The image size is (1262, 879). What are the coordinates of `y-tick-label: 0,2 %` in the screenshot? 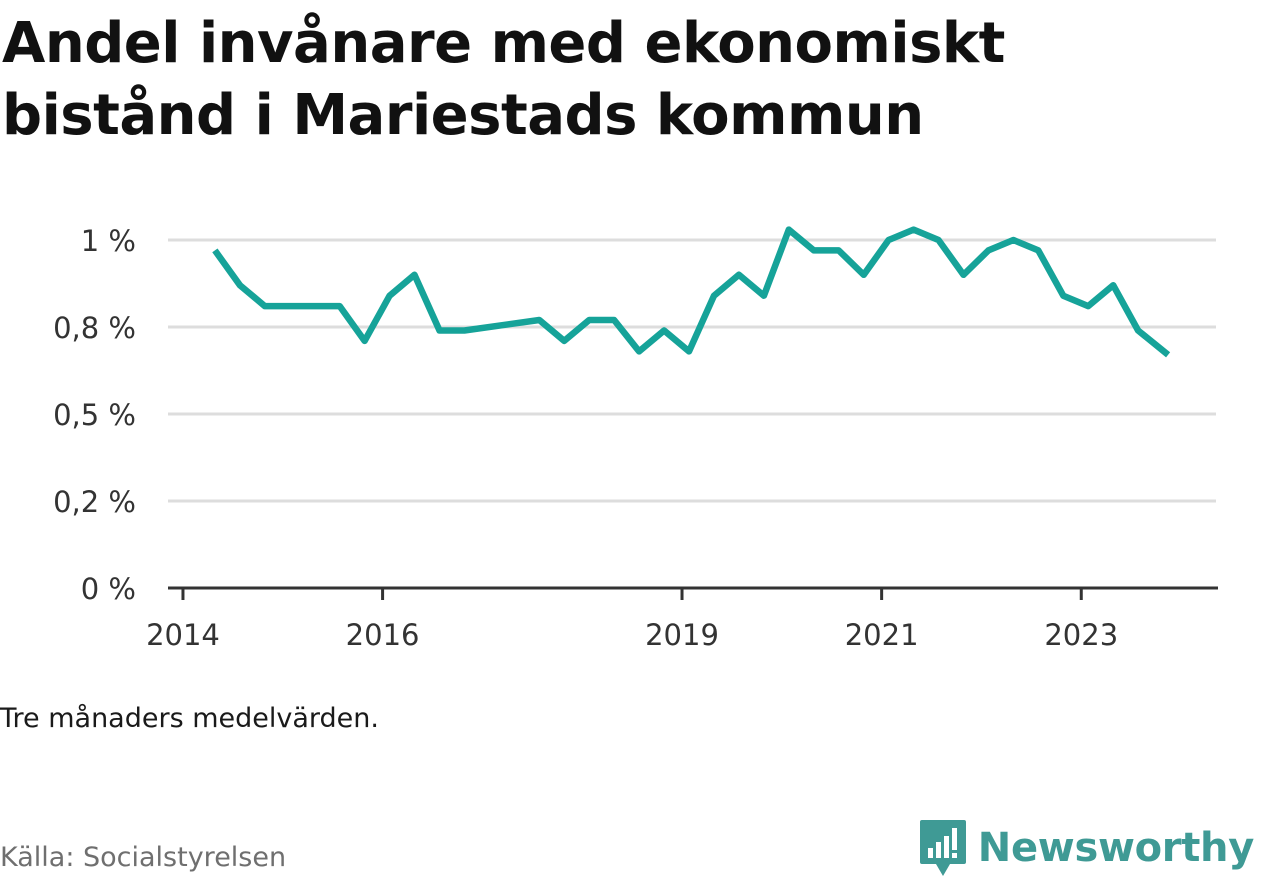 It's located at (94, 502).